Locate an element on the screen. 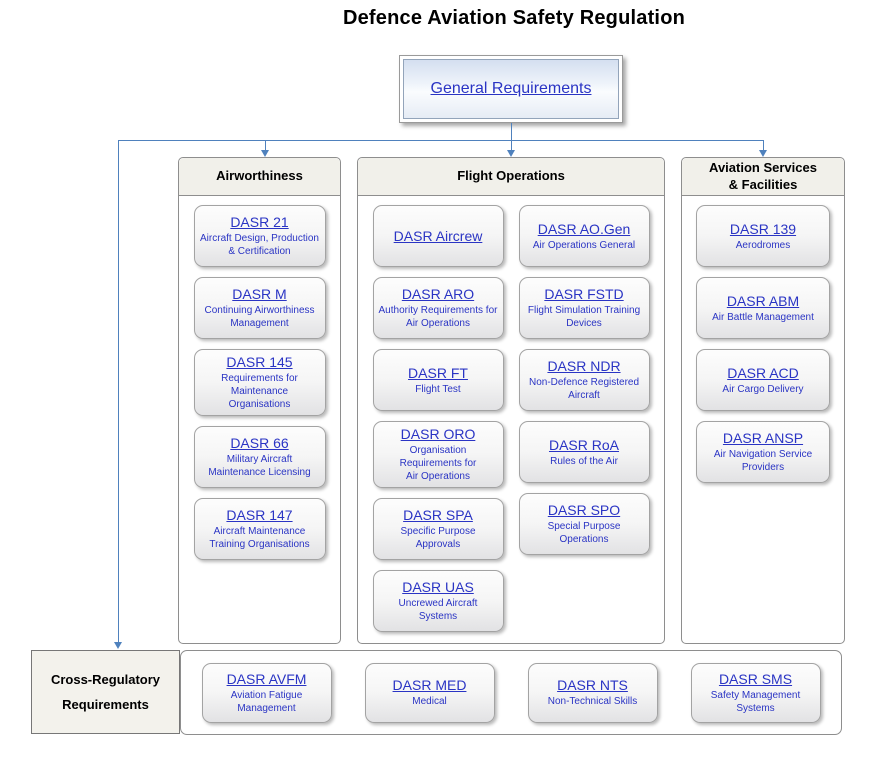 The image size is (890, 762). dasr-box: DASR AVFM Aviation Fatigue Management is located at coordinates (266, 692).